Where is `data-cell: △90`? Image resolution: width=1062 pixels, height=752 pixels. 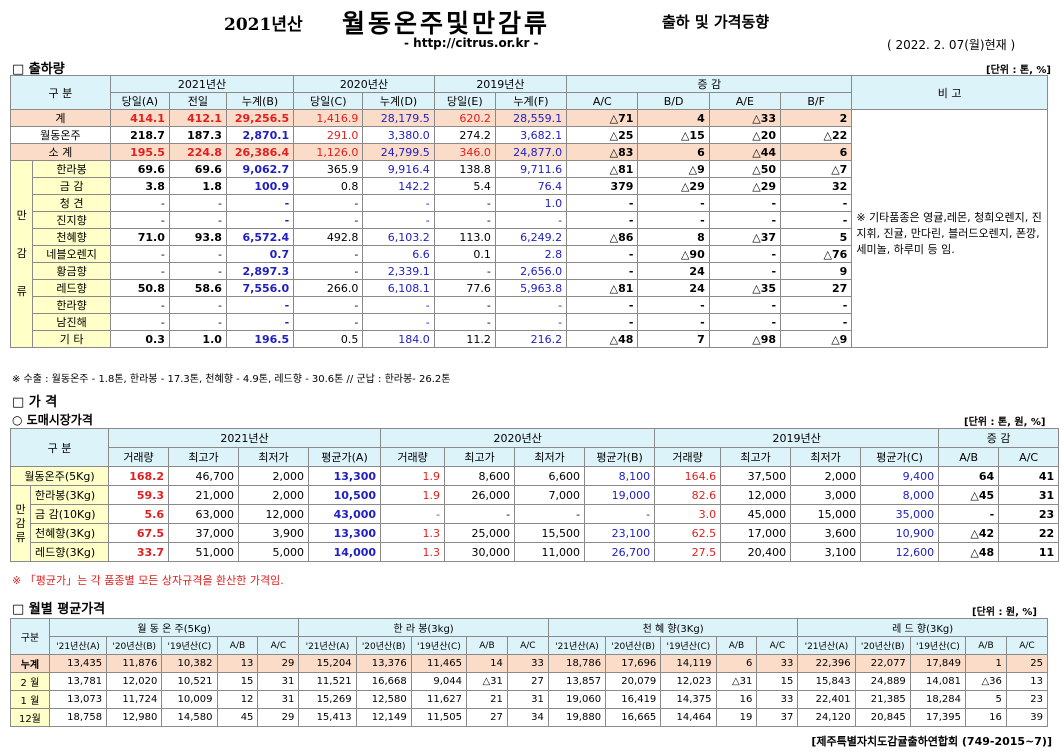 data-cell: △90 is located at coordinates (673, 254).